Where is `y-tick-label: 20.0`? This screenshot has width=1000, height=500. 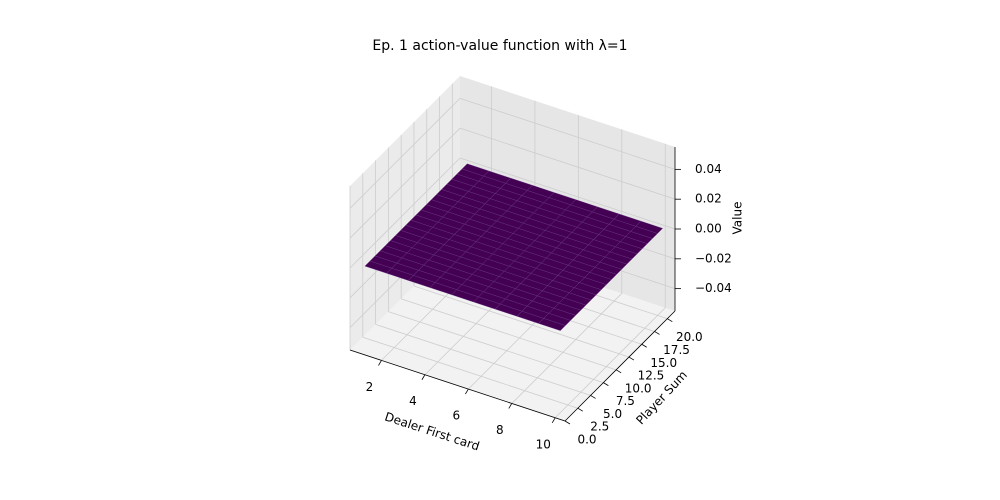
y-tick-label: 20.0 is located at coordinates (689, 337).